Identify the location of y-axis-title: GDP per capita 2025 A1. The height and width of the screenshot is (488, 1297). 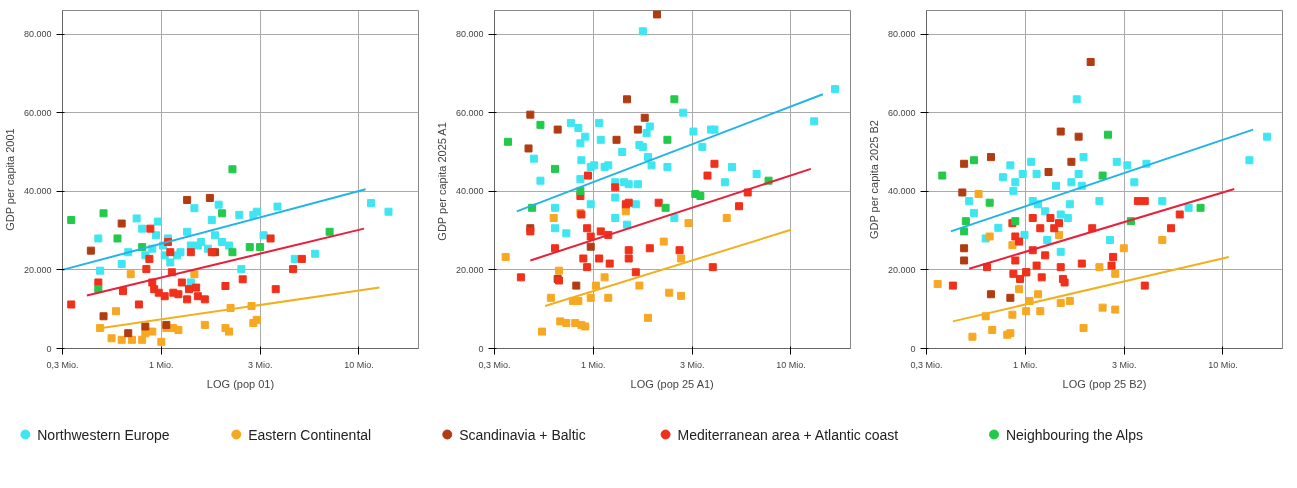
(441, 181).